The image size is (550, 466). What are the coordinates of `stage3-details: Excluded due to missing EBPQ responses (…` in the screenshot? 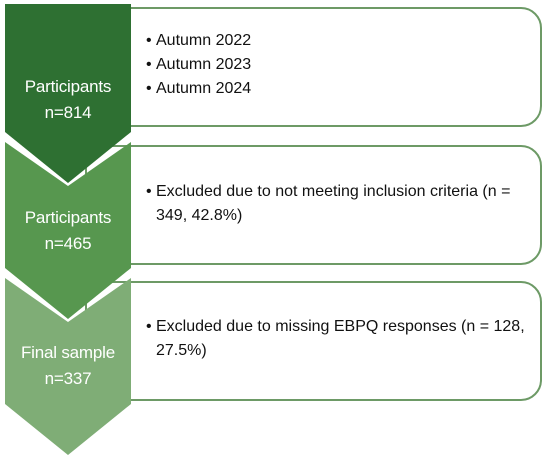 It's located at (341, 339).